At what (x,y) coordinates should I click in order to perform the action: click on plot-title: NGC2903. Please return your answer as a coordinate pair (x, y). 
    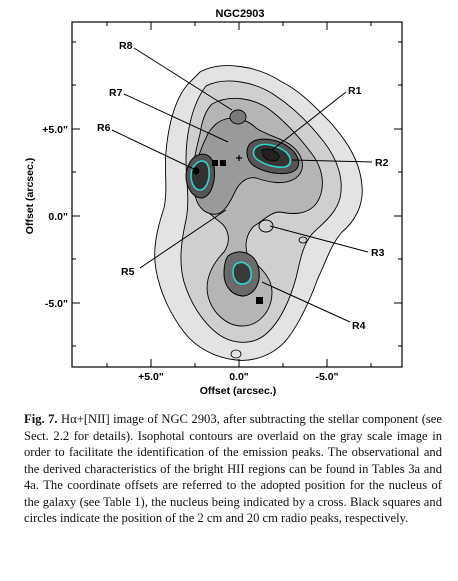
    Looking at the image, I should click on (240, 14).